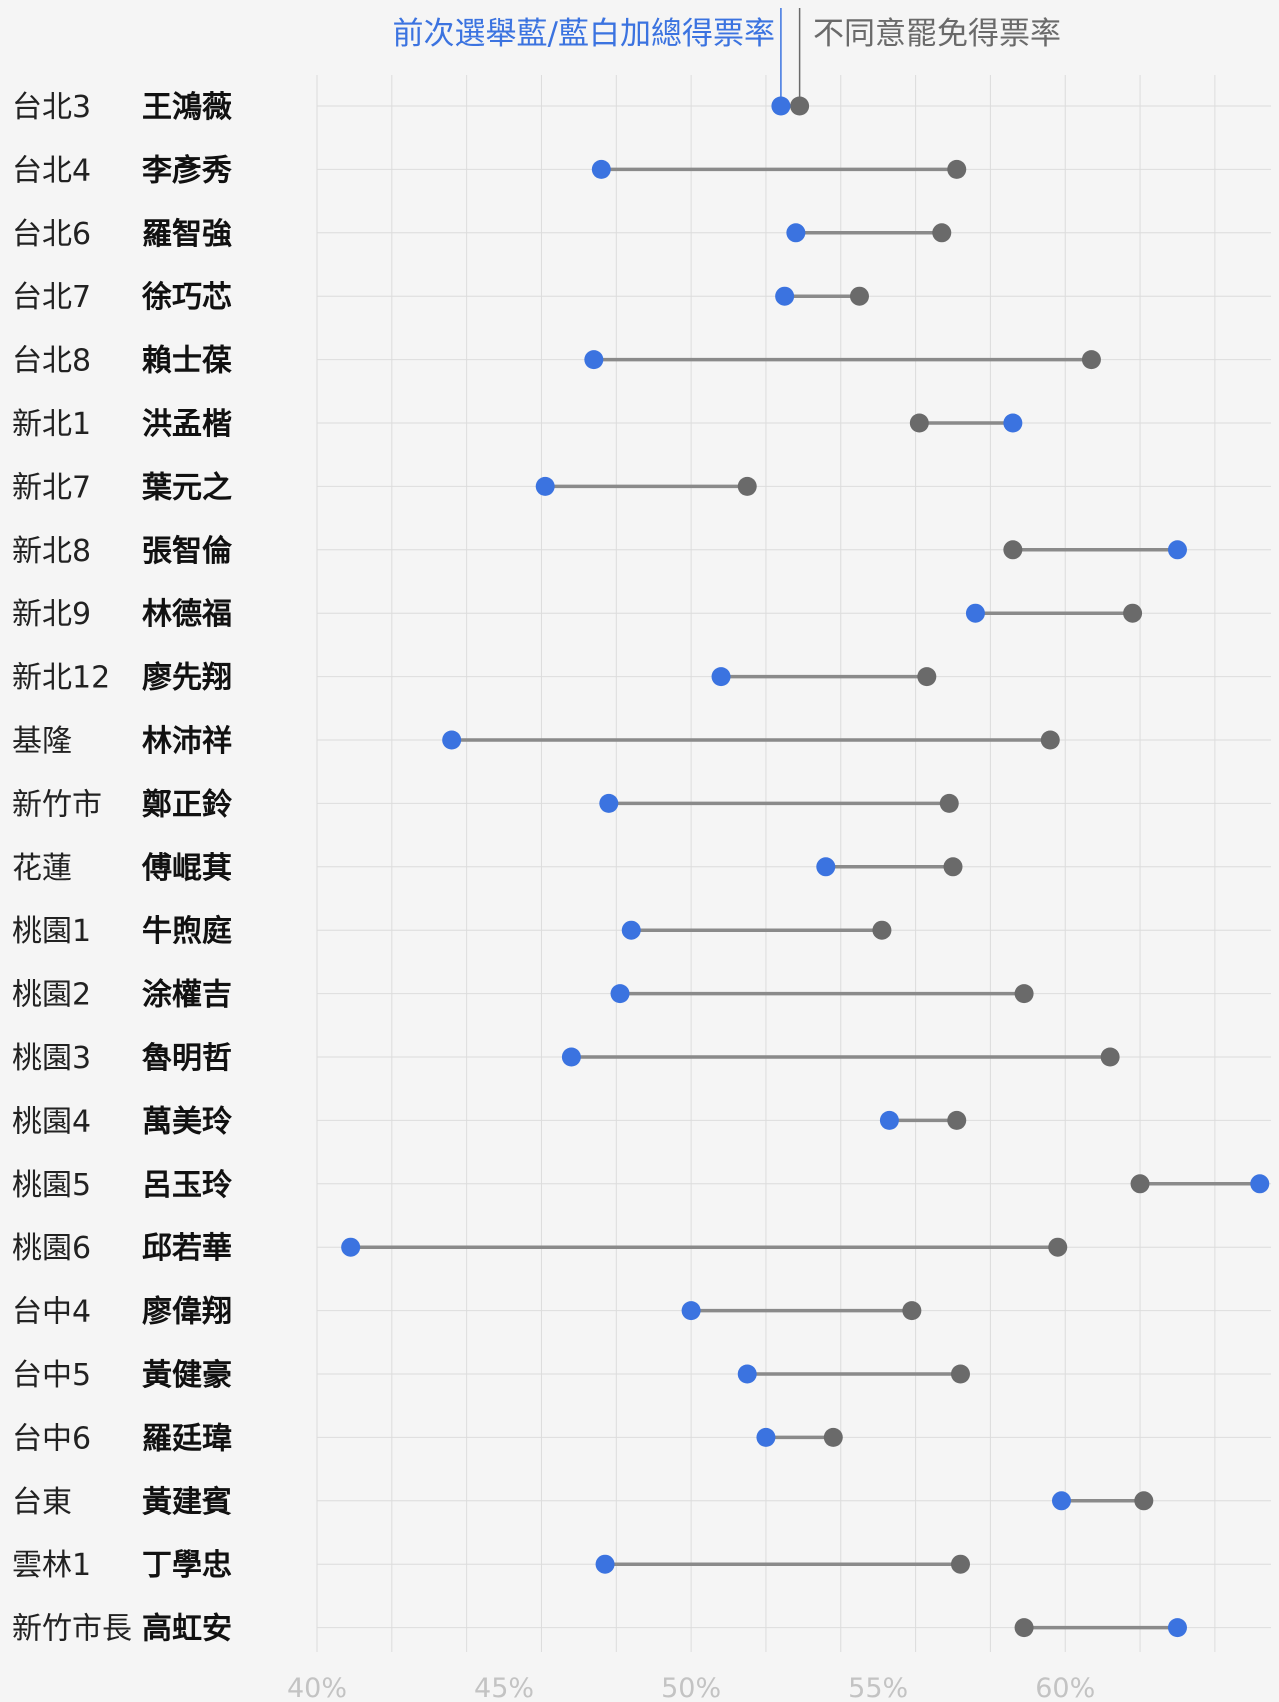  What do you see at coordinates (187, 551) in the screenshot?
I see `row-name-label: 張智倫` at bounding box center [187, 551].